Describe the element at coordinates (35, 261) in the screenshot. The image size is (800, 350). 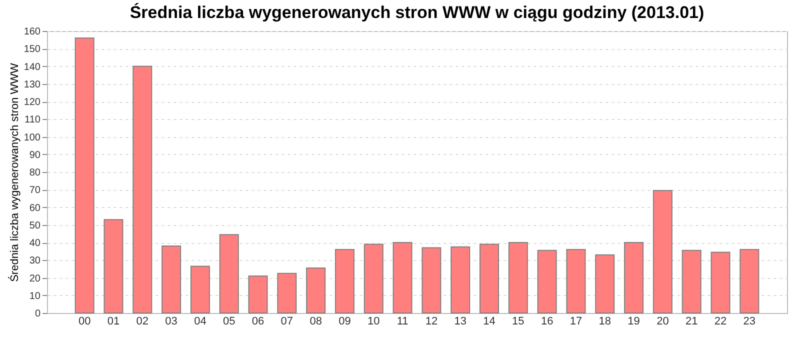
I see `y-tick-label: 30` at that location.